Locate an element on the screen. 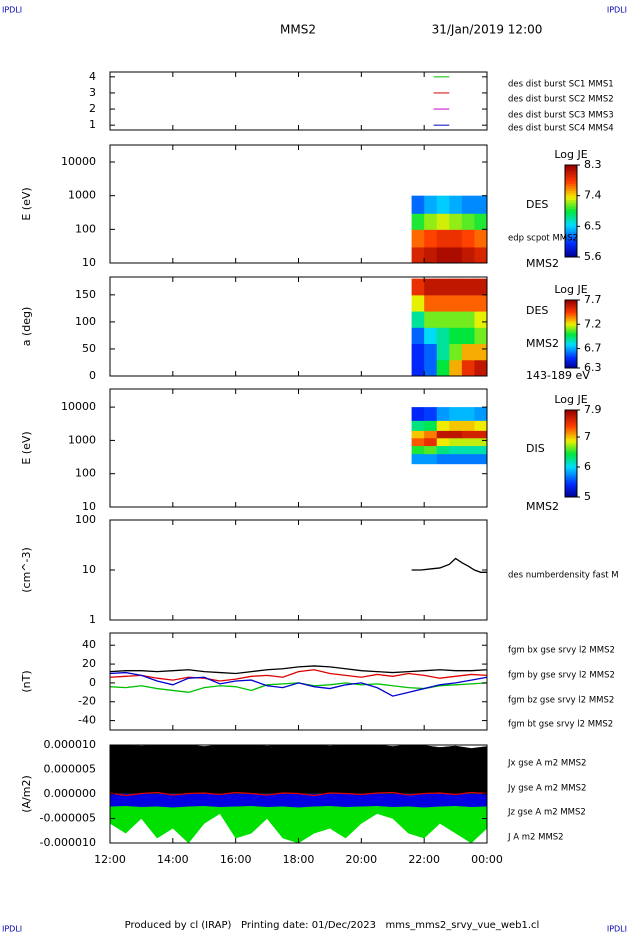 This screenshot has width=630, height=934. line is located at coordinates (298, 684).